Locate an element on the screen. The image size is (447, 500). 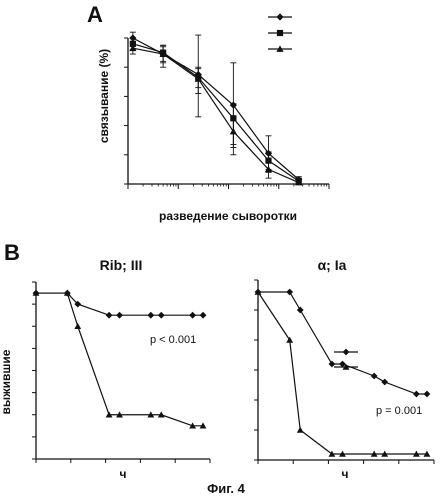
panel-b-right-xlabel: ч is located at coordinates (345, 474).